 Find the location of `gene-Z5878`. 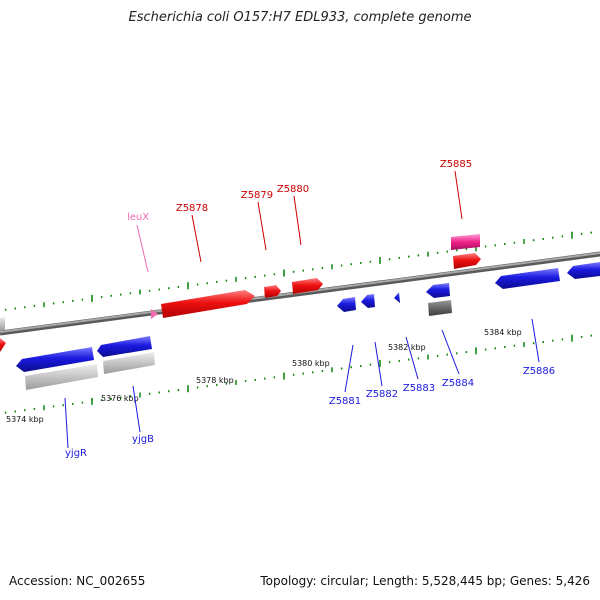

gene-Z5878 is located at coordinates (208, 304).